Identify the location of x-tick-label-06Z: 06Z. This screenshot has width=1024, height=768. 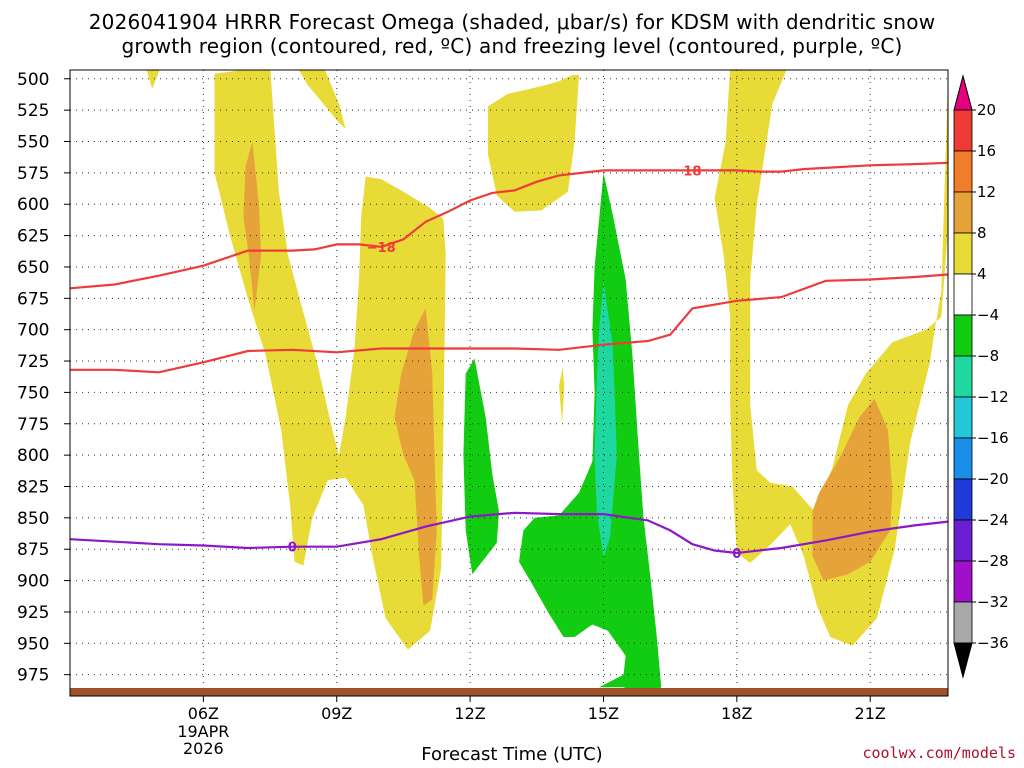
(203, 713).